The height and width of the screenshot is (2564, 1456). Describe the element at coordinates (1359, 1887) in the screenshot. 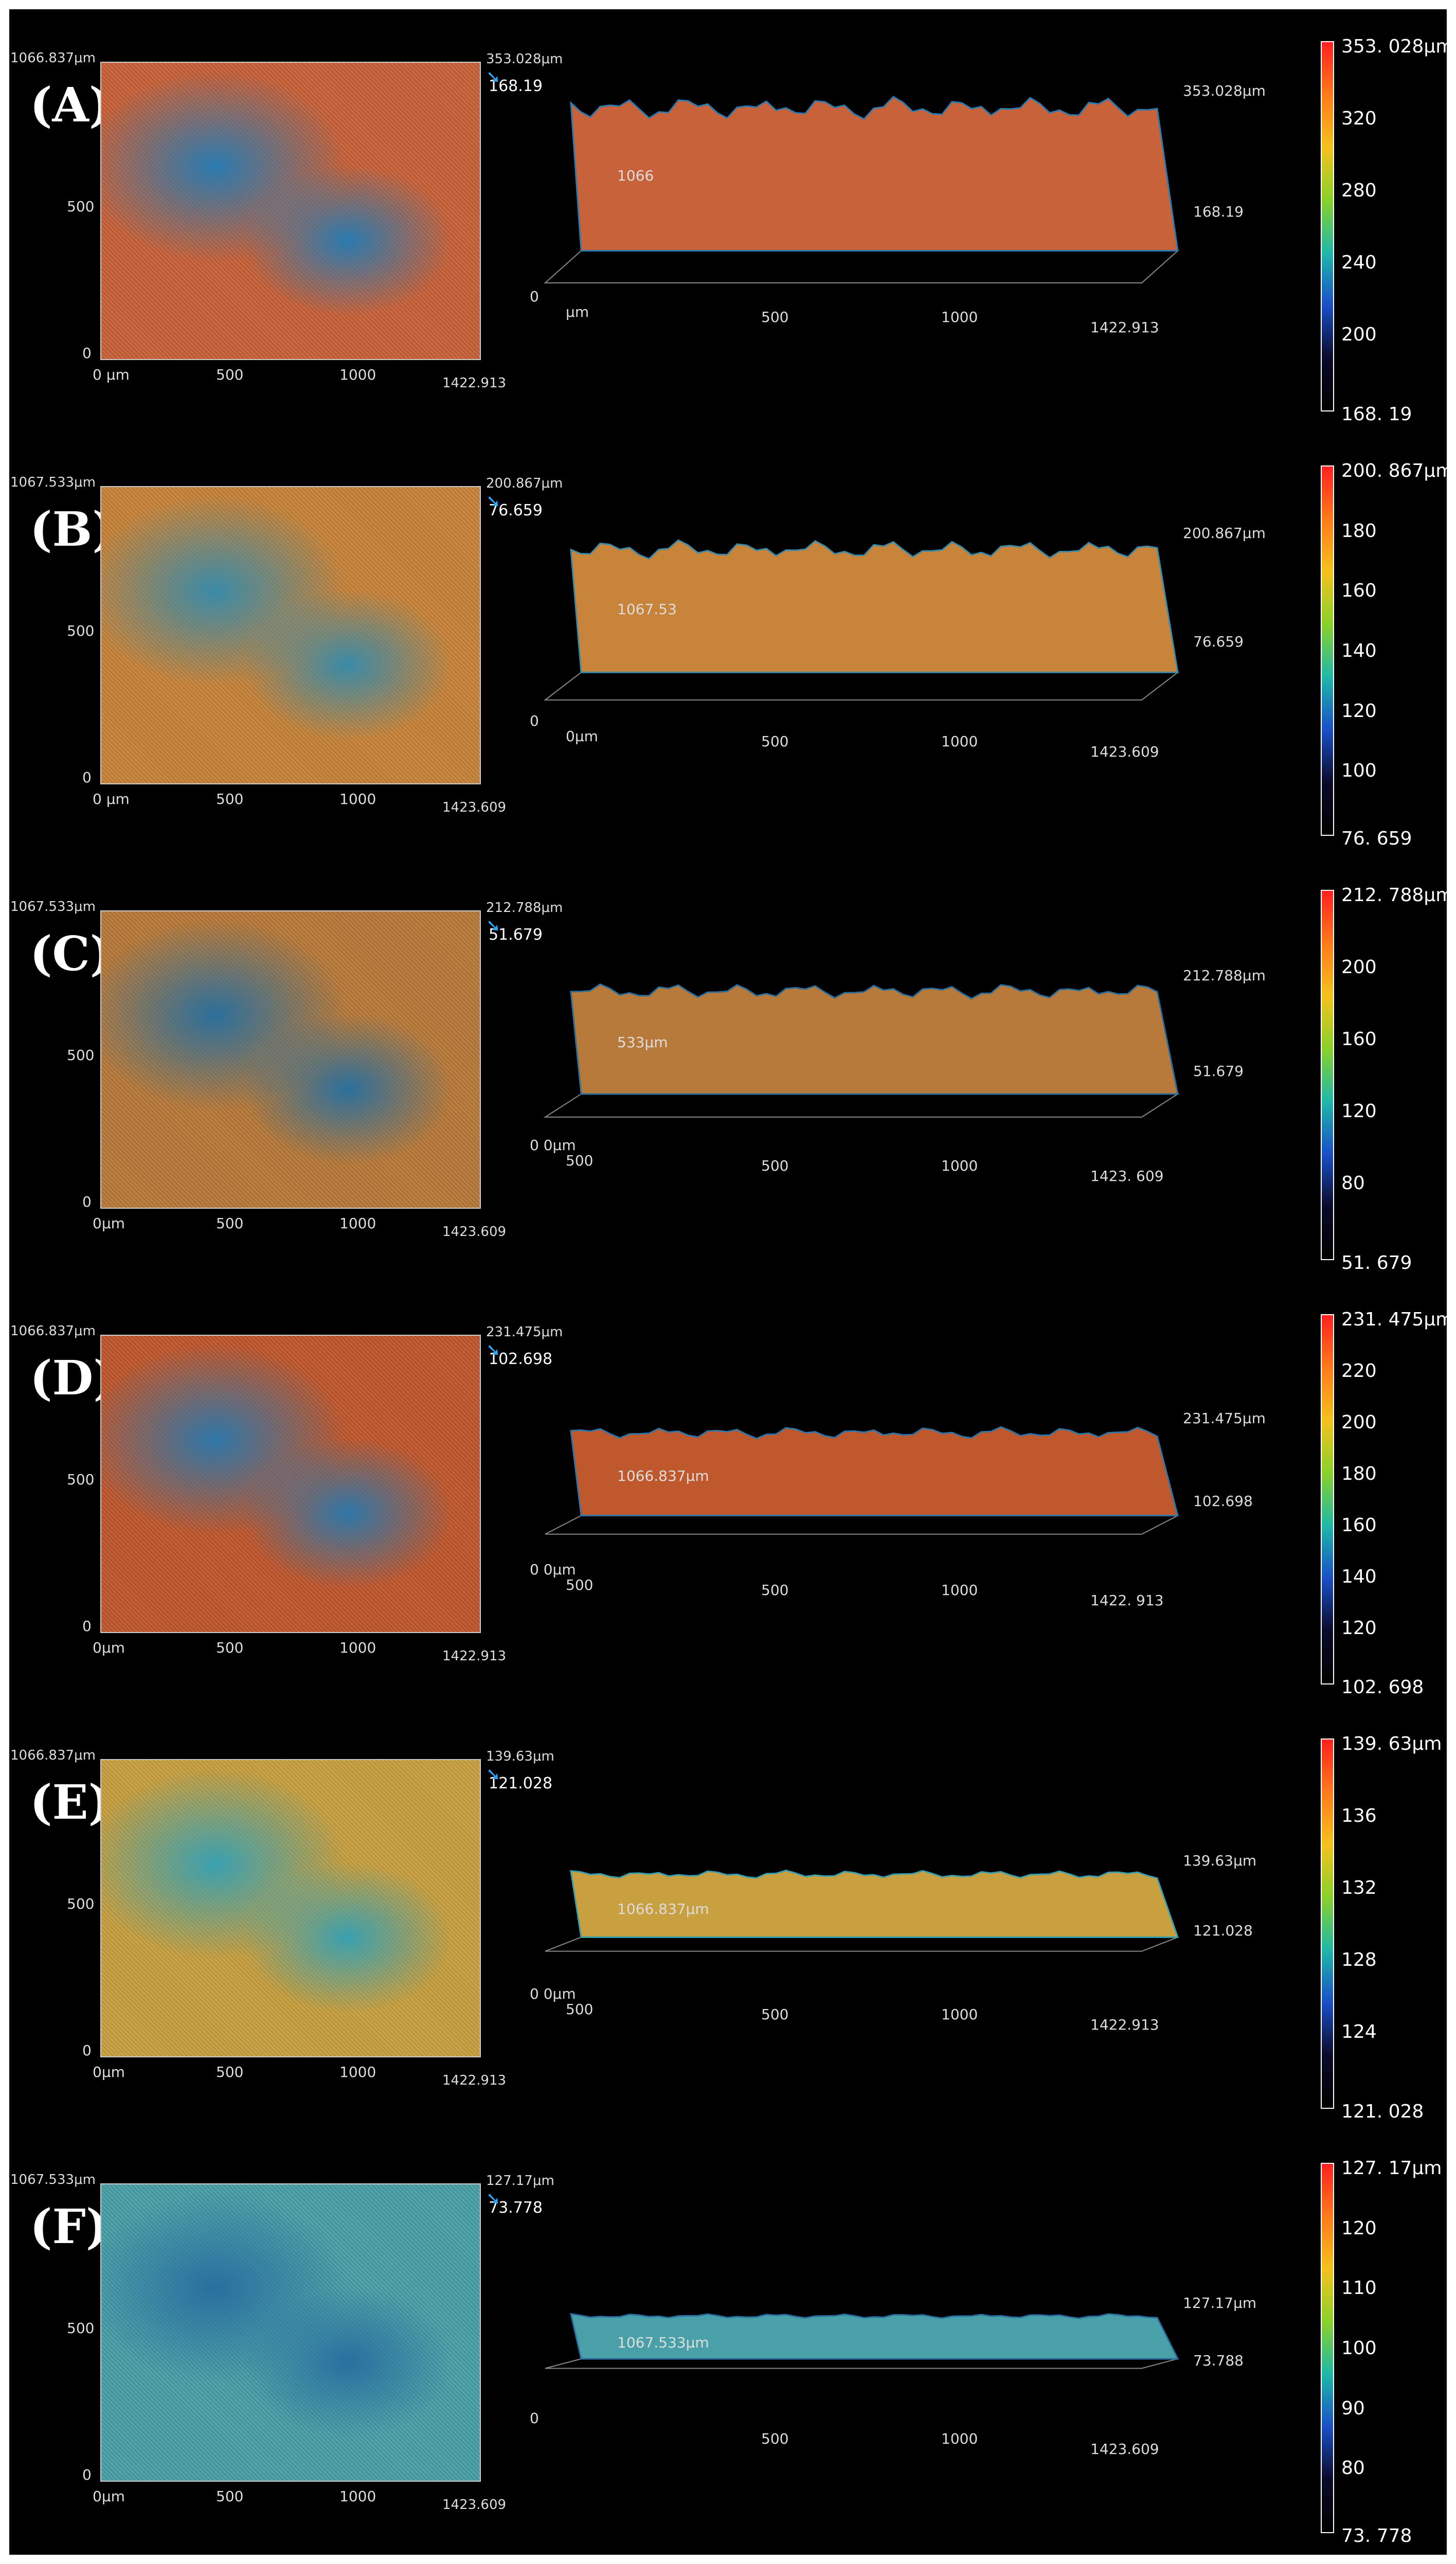

I see `colorbar-tick: 132` at that location.